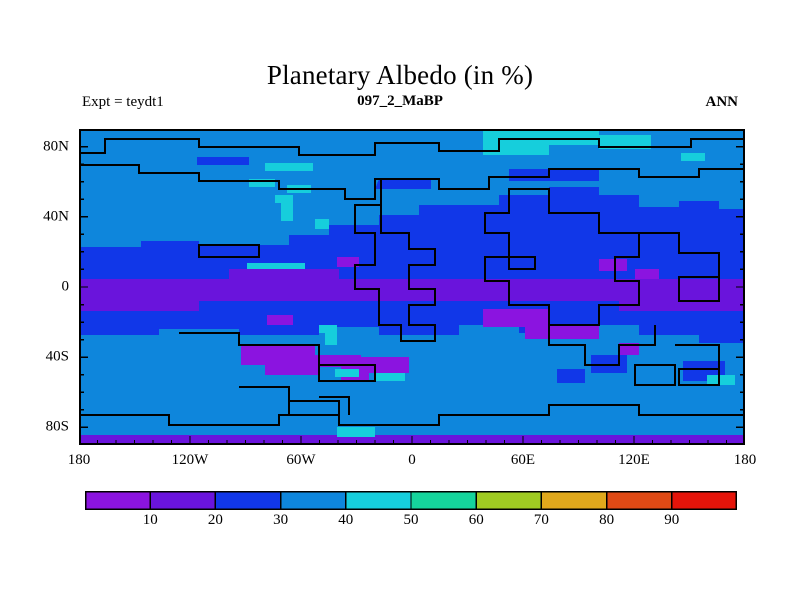  I want to click on y-axis-tick-label-2: 0, so click(65, 286).